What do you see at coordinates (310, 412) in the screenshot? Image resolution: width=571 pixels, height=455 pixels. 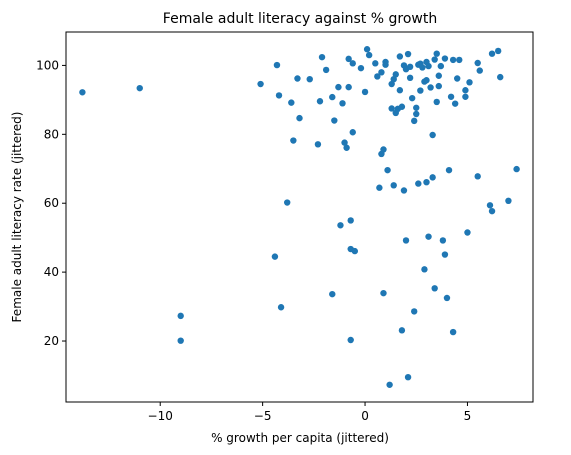 I see `x-axis-ticks: −10 −5 0 5` at bounding box center [310, 412].